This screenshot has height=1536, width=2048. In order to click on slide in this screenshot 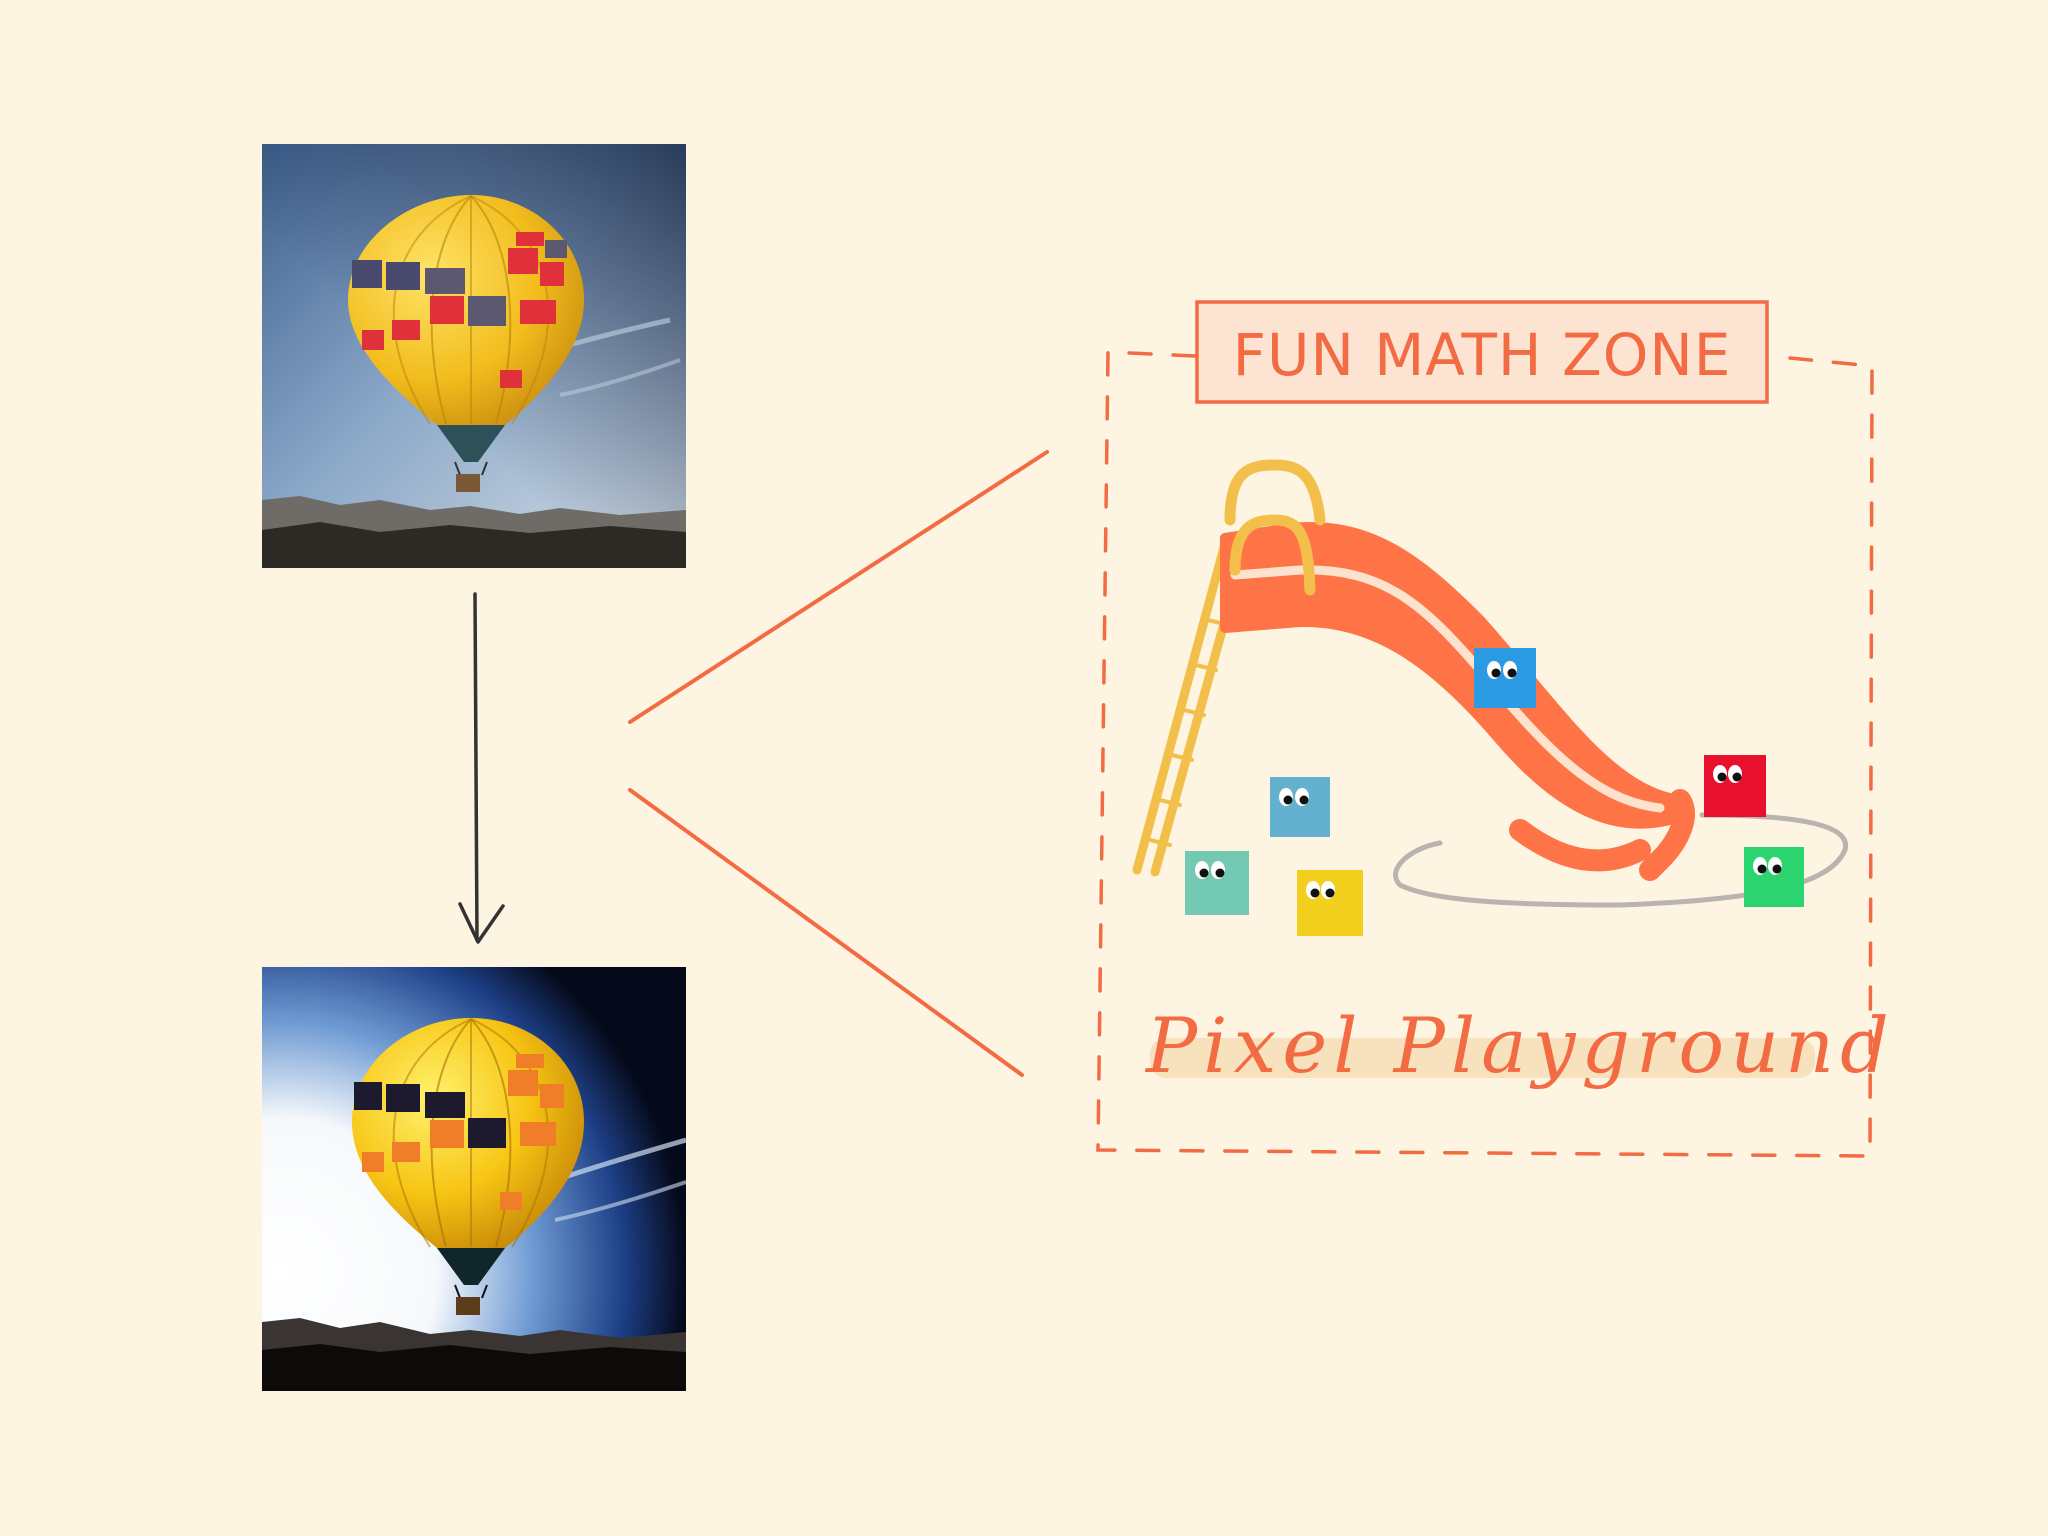, I will do `click(1413, 670)`.